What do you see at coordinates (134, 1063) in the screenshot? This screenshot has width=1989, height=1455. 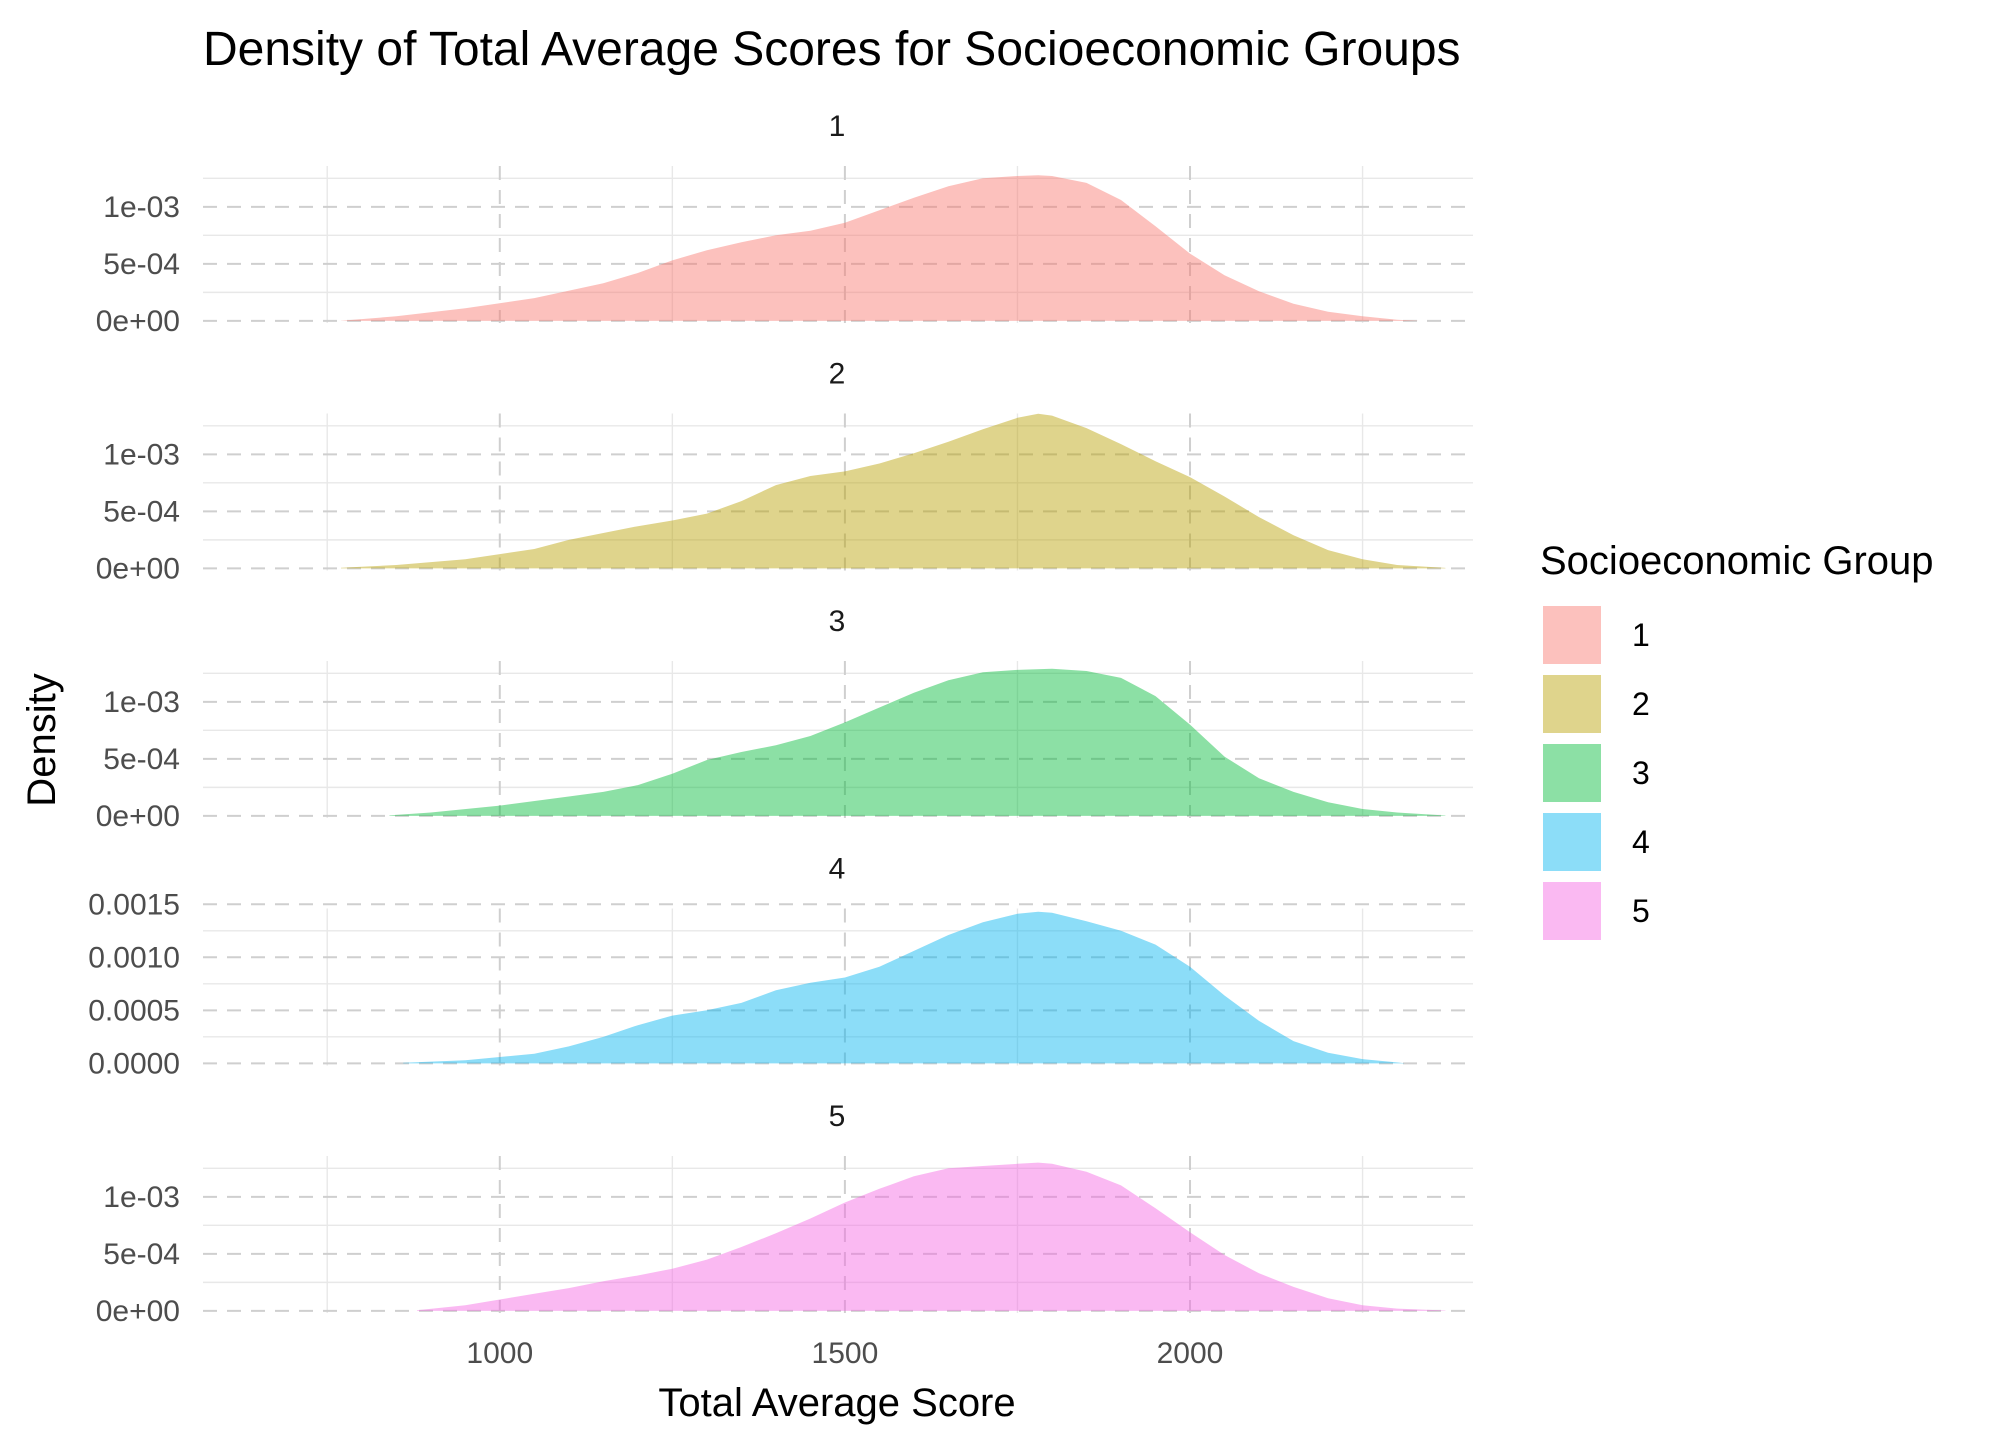 I see `y-tick-label: 0.0000` at bounding box center [134, 1063].